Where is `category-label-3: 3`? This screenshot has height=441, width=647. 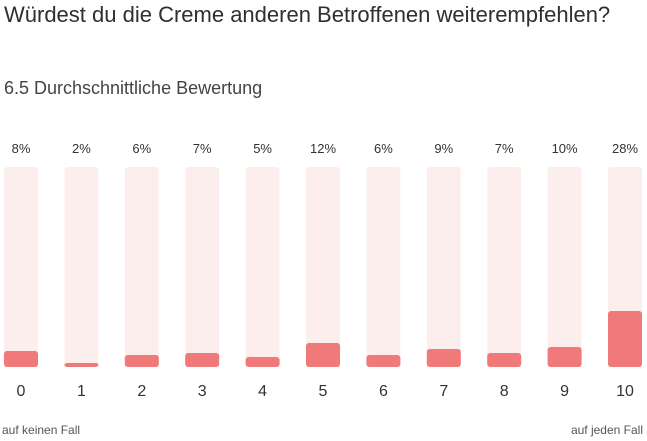 category-label-3: 3 is located at coordinates (202, 391).